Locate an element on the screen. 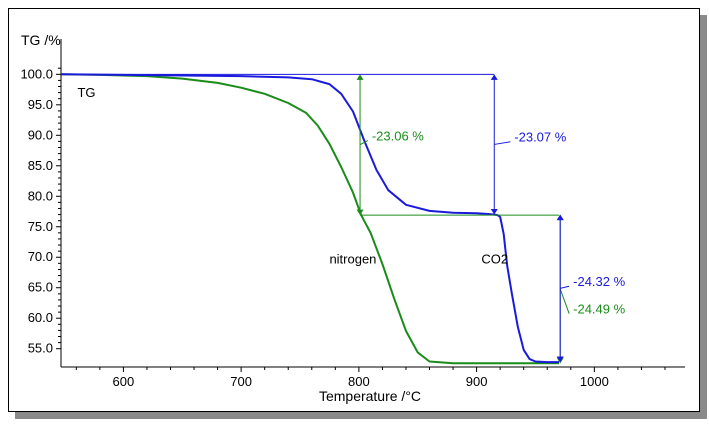 This screenshot has height=430, width=709. x-tick-label: 900 is located at coordinates (477, 381).